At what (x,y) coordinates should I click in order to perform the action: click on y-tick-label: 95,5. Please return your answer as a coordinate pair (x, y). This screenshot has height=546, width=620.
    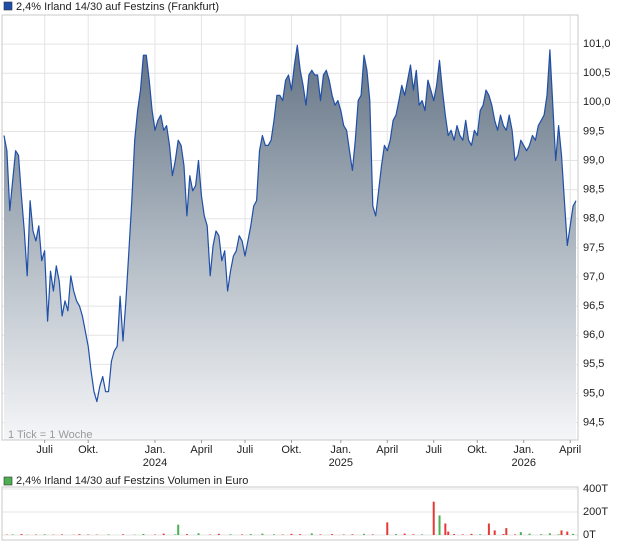
    Looking at the image, I should click on (593, 364).